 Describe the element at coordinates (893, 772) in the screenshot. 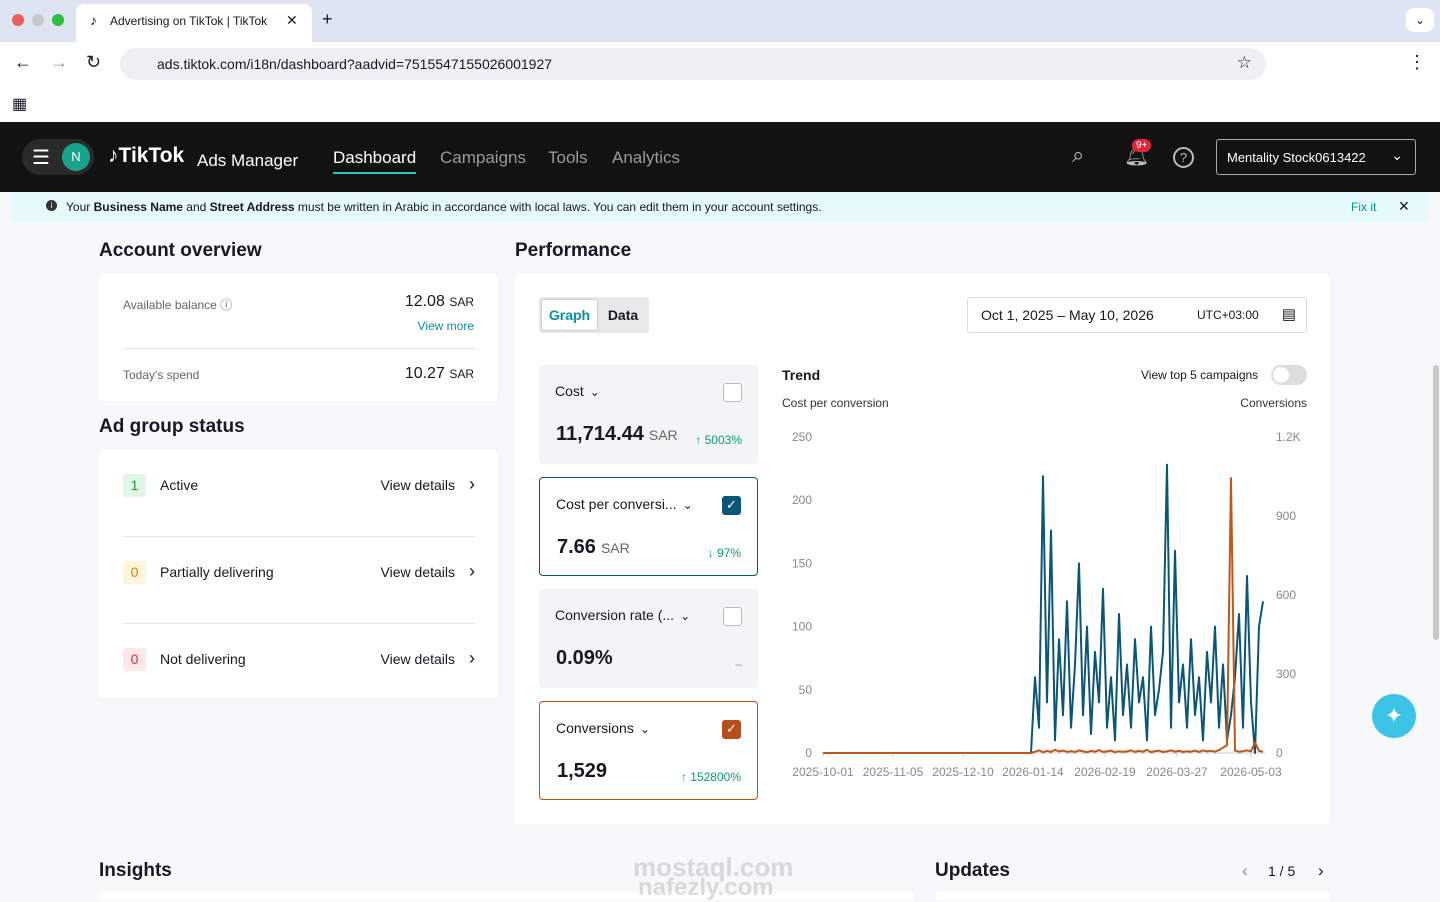

I see `x-tick-label: 2025-11-05` at that location.